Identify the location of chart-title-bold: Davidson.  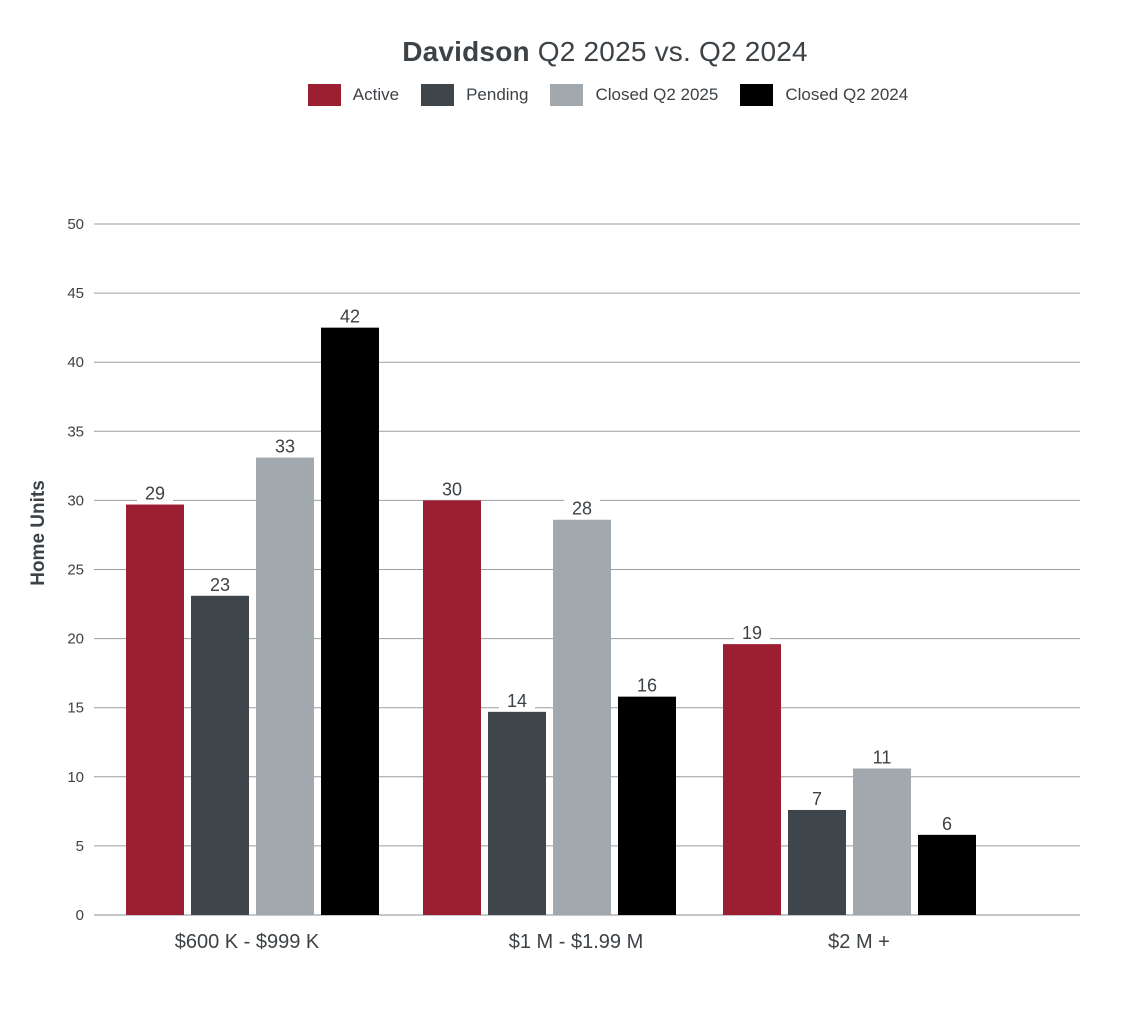
(466, 51).